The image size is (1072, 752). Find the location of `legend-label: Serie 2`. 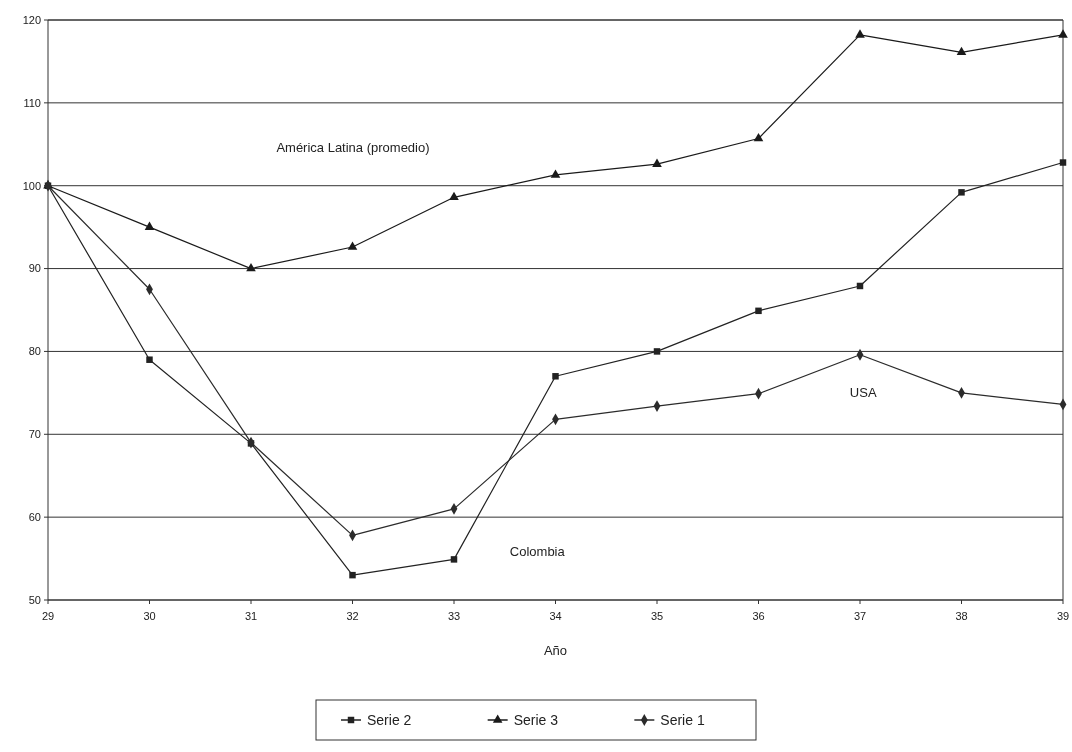

legend-label: Serie 2 is located at coordinates (389, 719).